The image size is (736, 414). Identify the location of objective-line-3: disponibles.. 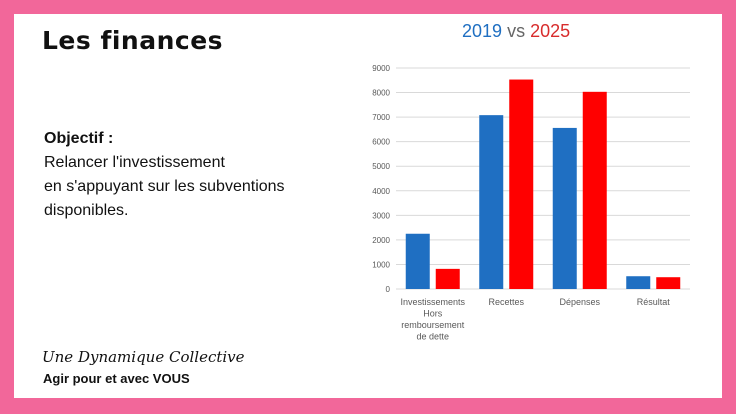
(86, 210).